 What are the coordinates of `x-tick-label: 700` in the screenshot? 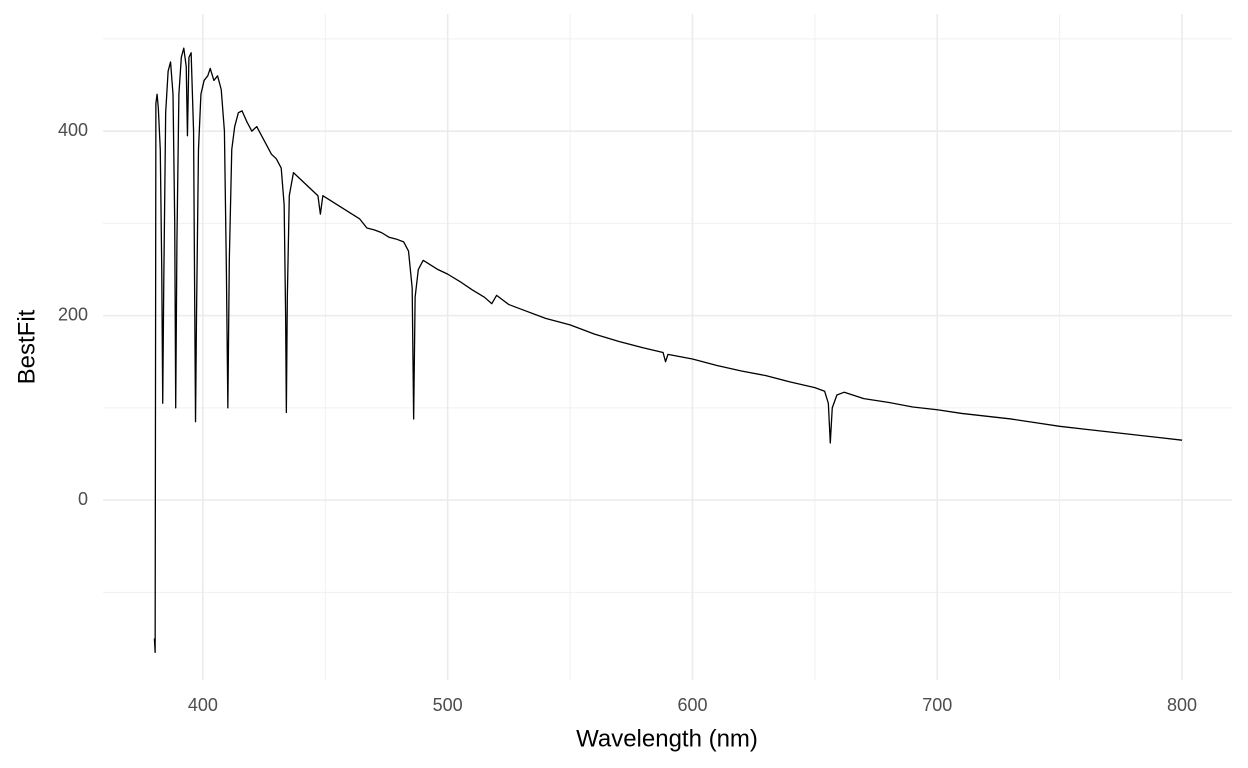 It's located at (937, 705).